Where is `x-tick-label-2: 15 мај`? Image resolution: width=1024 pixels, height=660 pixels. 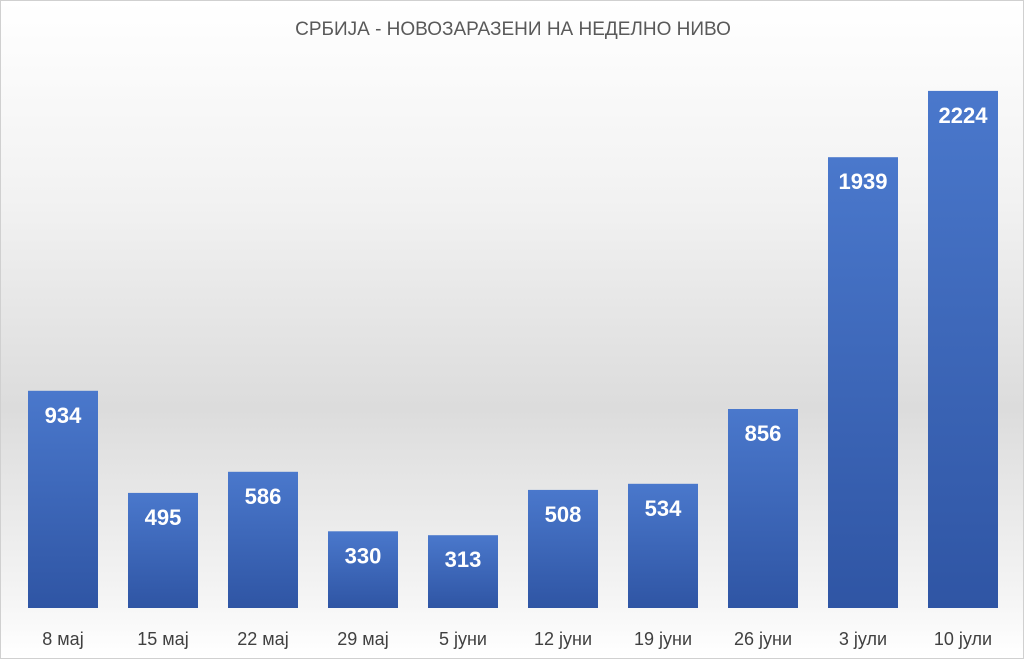 x-tick-label-2: 15 мај is located at coordinates (162, 639).